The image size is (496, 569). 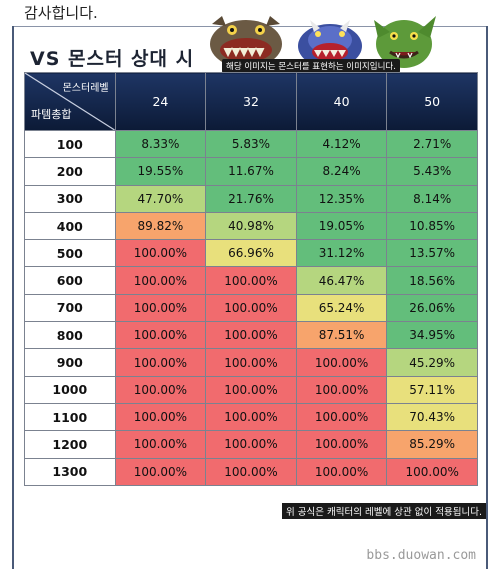 I want to click on column-header: 40, so click(x=341, y=101).